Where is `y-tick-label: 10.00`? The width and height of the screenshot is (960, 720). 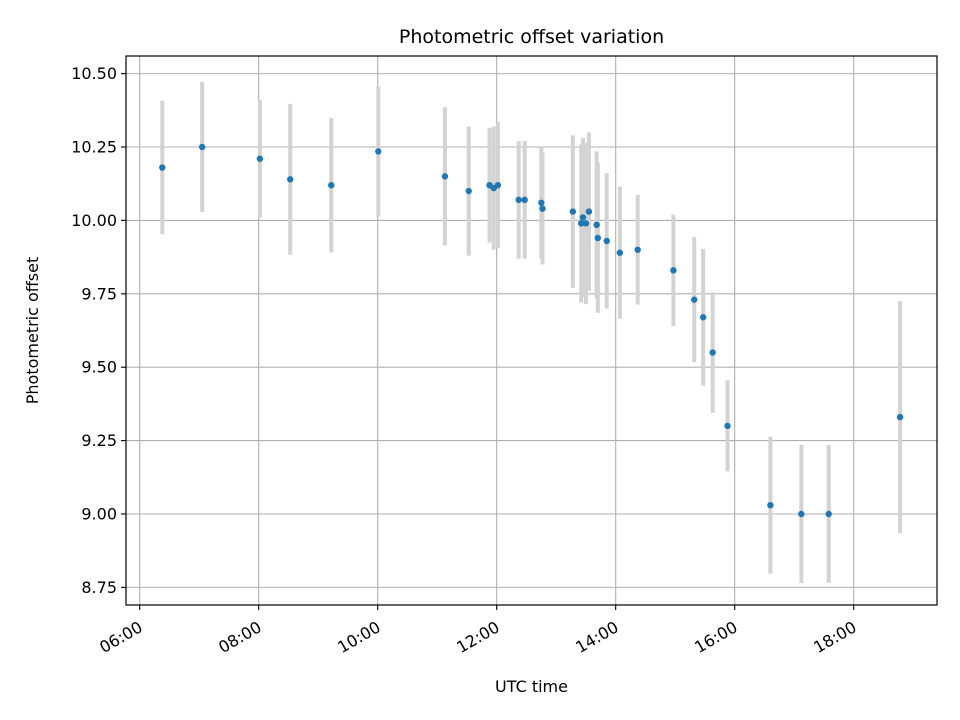 y-tick-label: 10.00 is located at coordinates (94, 220).